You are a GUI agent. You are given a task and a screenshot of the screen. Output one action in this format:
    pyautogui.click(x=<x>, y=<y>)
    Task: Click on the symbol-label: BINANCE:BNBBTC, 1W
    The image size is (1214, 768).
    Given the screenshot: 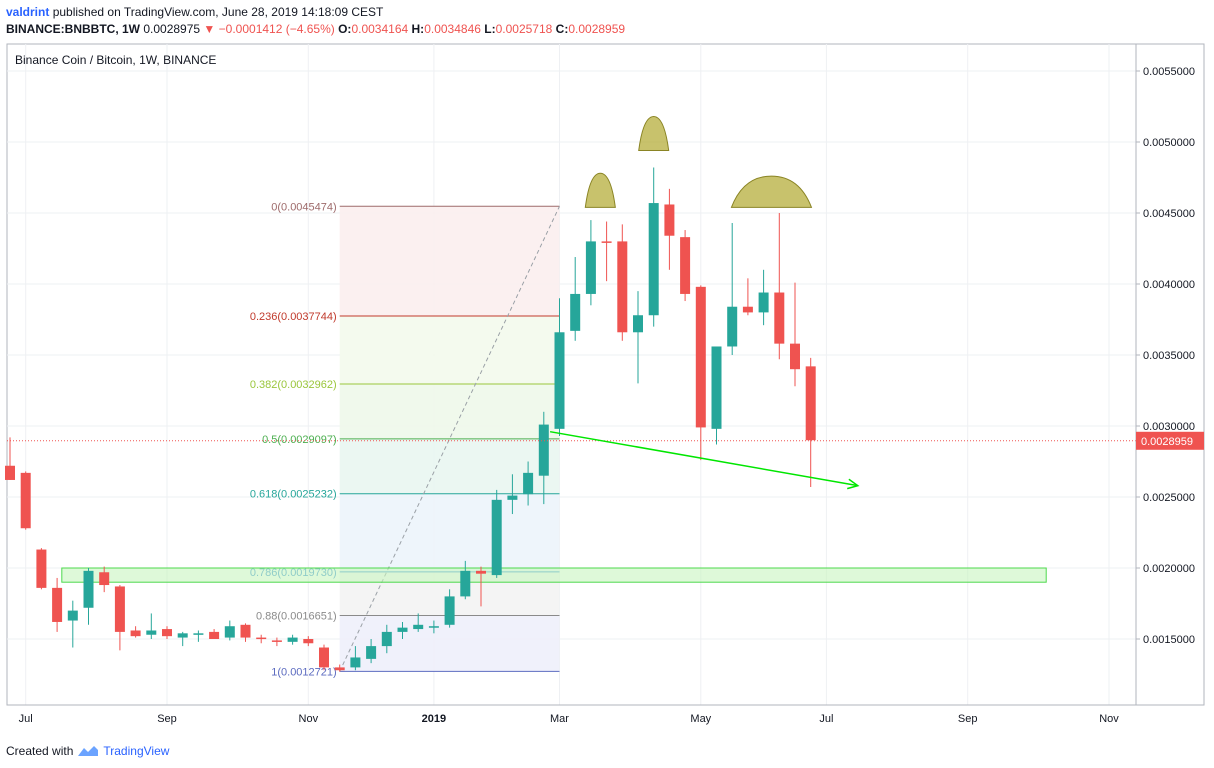 What is the action you would take?
    pyautogui.click(x=73, y=29)
    